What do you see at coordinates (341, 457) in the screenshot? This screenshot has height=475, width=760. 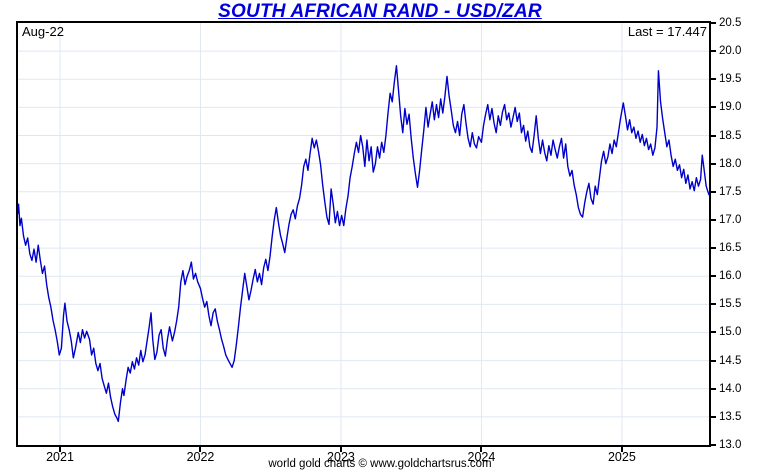 I see `x-axis-label: 2023` at bounding box center [341, 457].